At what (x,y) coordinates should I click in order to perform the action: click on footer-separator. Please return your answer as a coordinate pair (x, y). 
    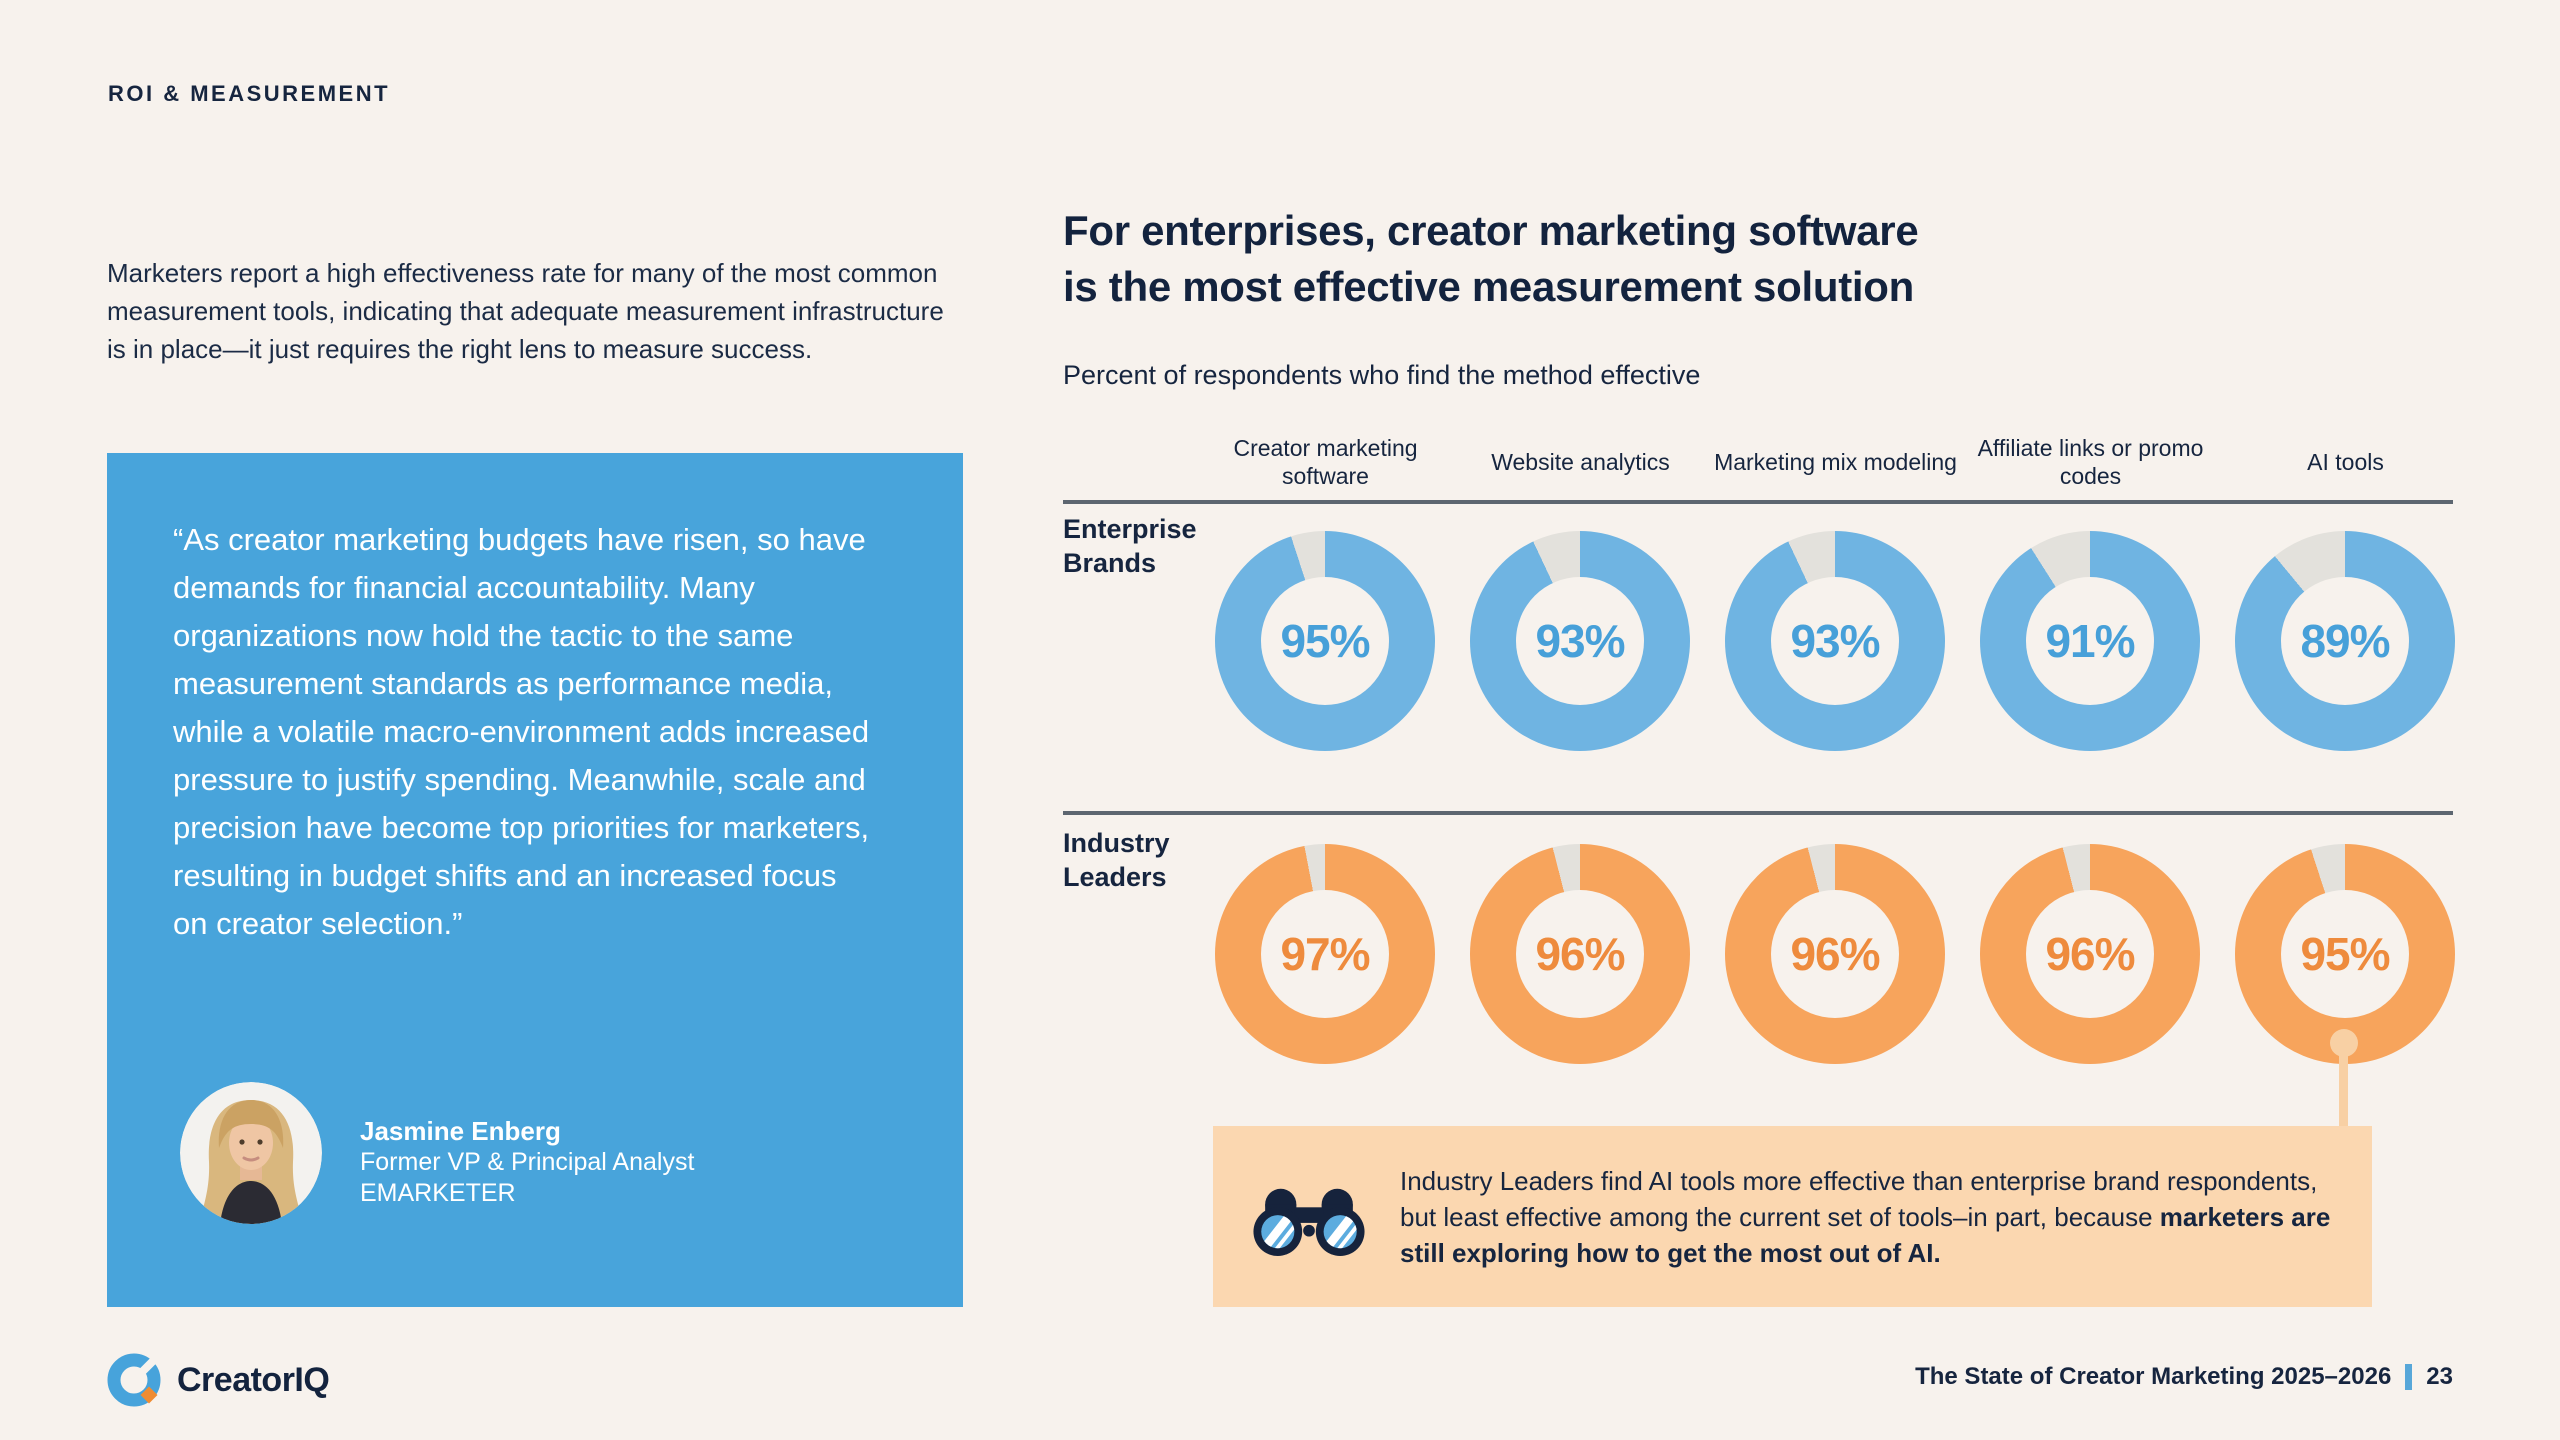
    Looking at the image, I should click on (2409, 1377).